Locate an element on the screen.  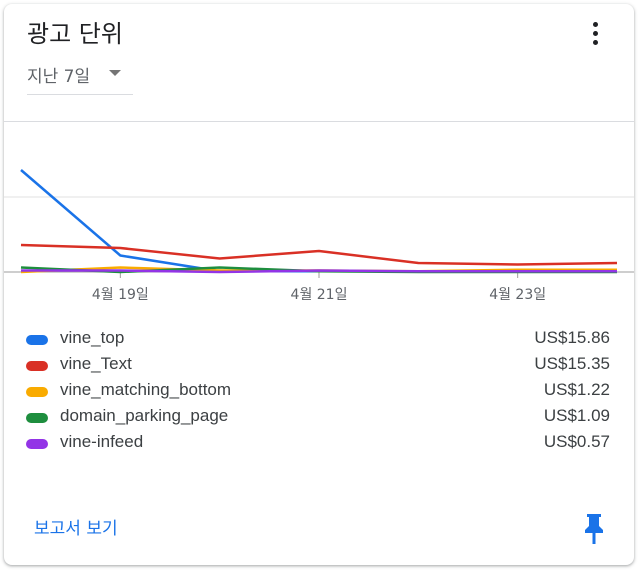
legend-value: US$0.57 is located at coordinates (576, 441).